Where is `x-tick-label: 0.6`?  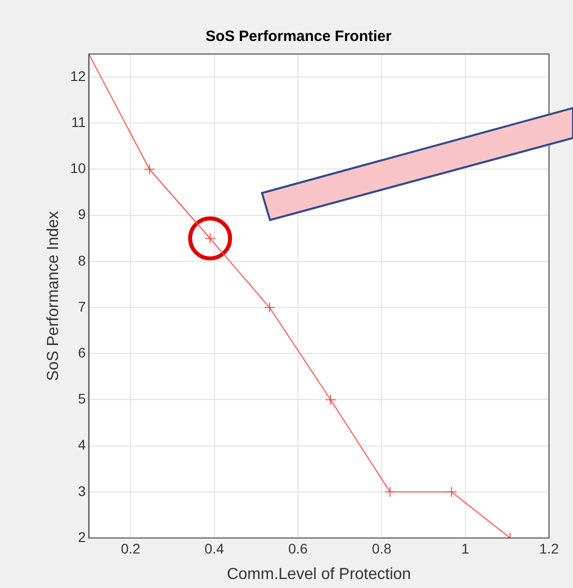 x-tick-label: 0.6 is located at coordinates (298, 548).